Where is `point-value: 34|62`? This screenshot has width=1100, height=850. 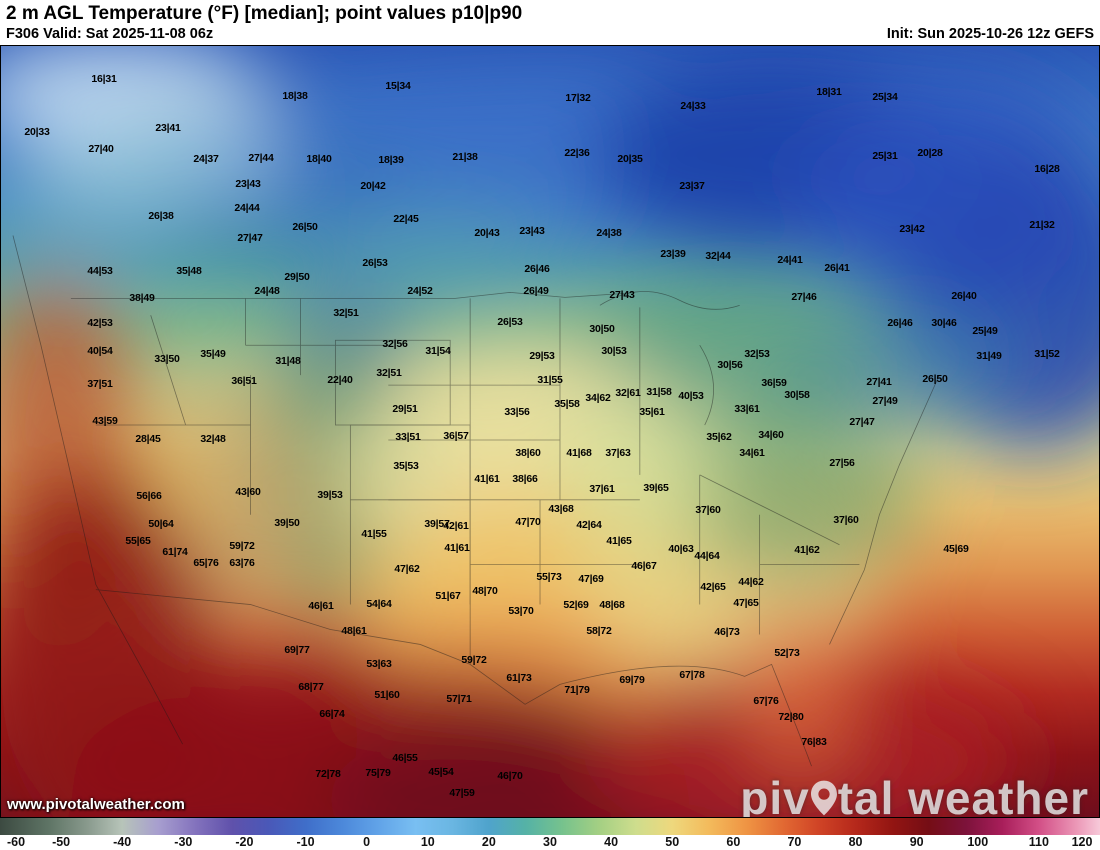
point-value: 34|62 is located at coordinates (598, 398).